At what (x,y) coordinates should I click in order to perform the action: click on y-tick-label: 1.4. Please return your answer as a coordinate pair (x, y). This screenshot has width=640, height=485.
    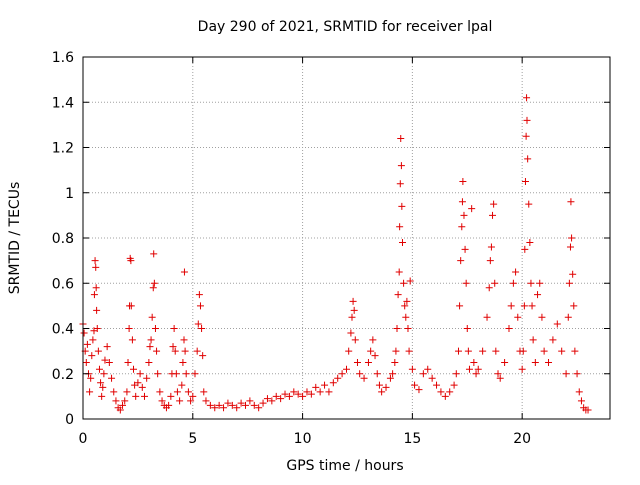
    Looking at the image, I should click on (63, 103).